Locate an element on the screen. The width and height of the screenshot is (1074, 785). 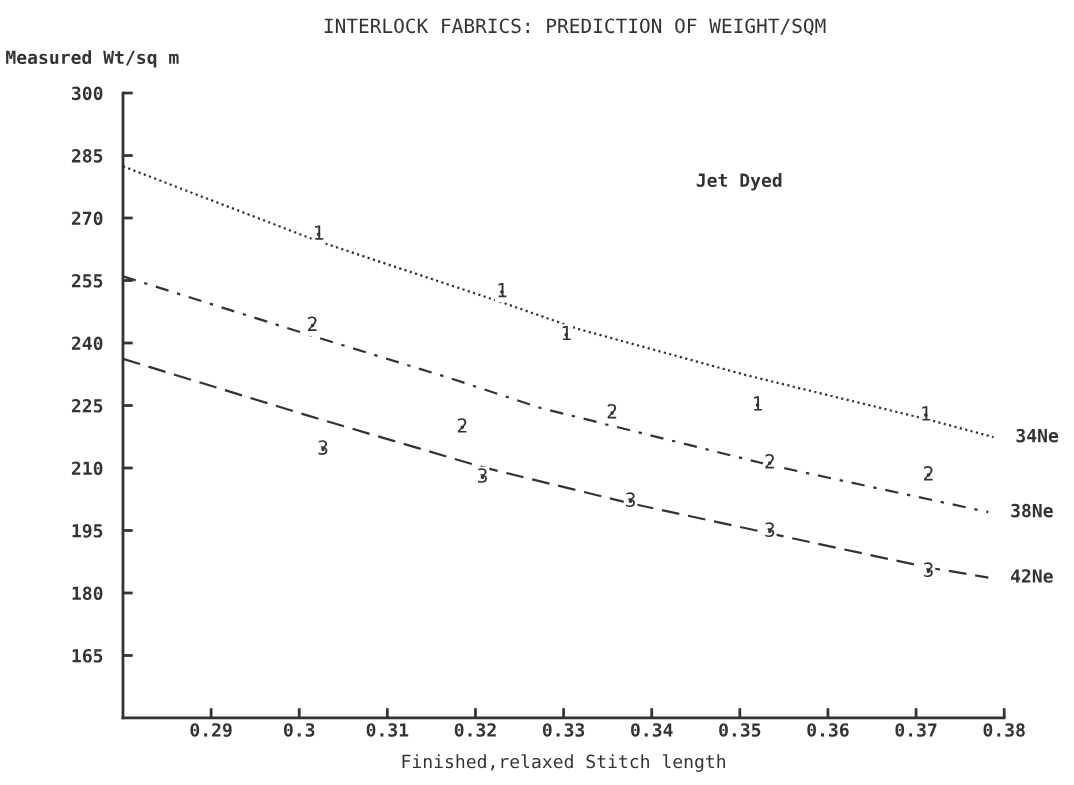
x-tick-label: 0.37 is located at coordinates (916, 730).